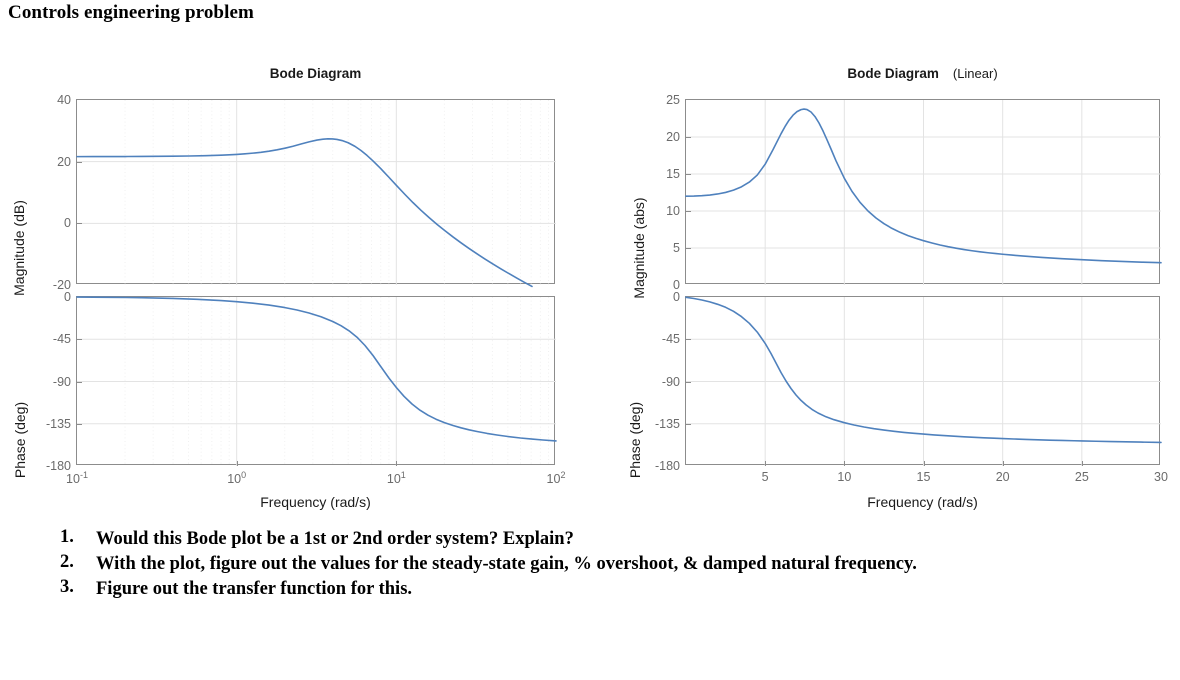 Image resolution: width=1180 pixels, height=680 pixels. I want to click on right-phase-ytick-0: 0, so click(676, 297).